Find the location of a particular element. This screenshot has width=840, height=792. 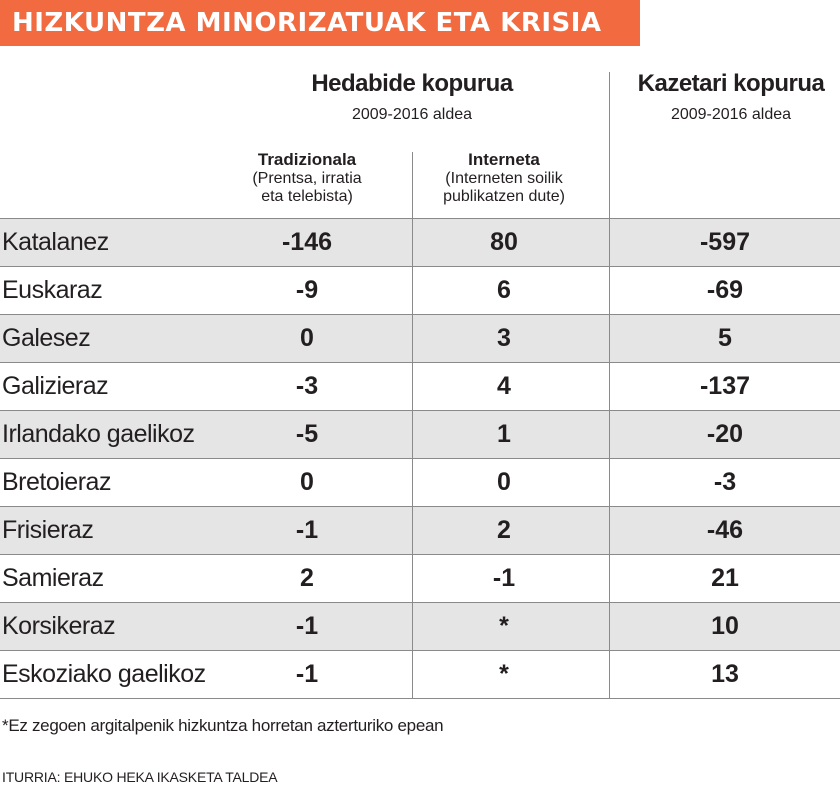

language-cell: Bretoieraz is located at coordinates (56, 482).